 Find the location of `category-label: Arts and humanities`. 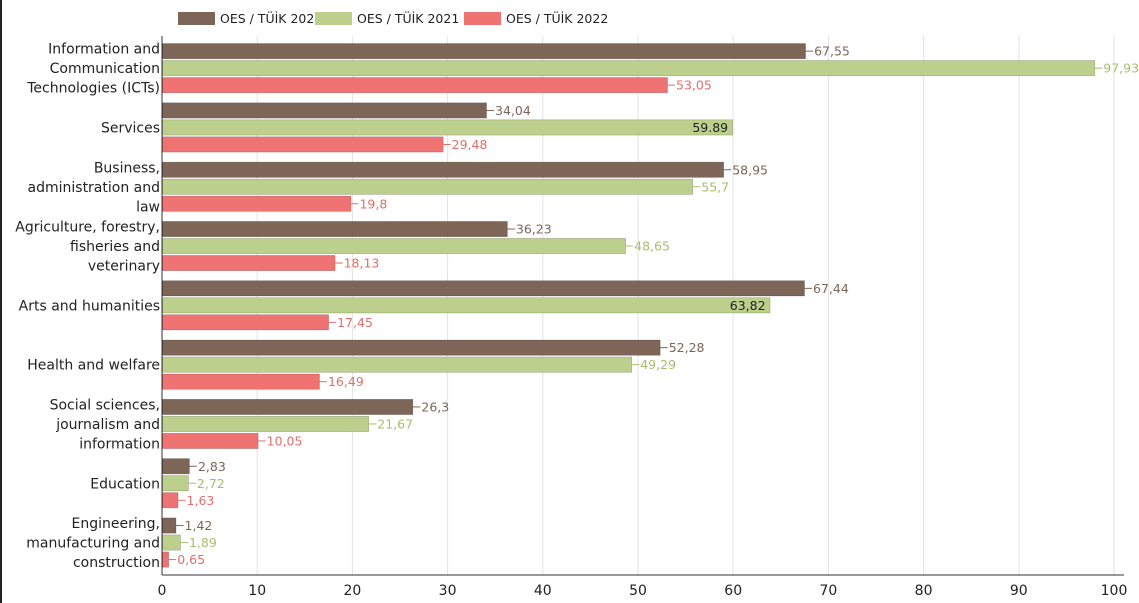

category-label: Arts and humanities is located at coordinates (89, 306).